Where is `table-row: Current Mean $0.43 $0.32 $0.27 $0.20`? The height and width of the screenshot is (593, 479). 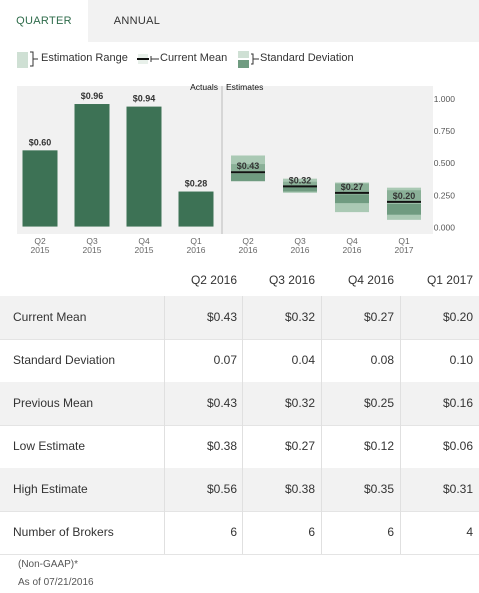 table-row: Current Mean $0.43 $0.32 $0.27 $0.20 is located at coordinates (239, 318).